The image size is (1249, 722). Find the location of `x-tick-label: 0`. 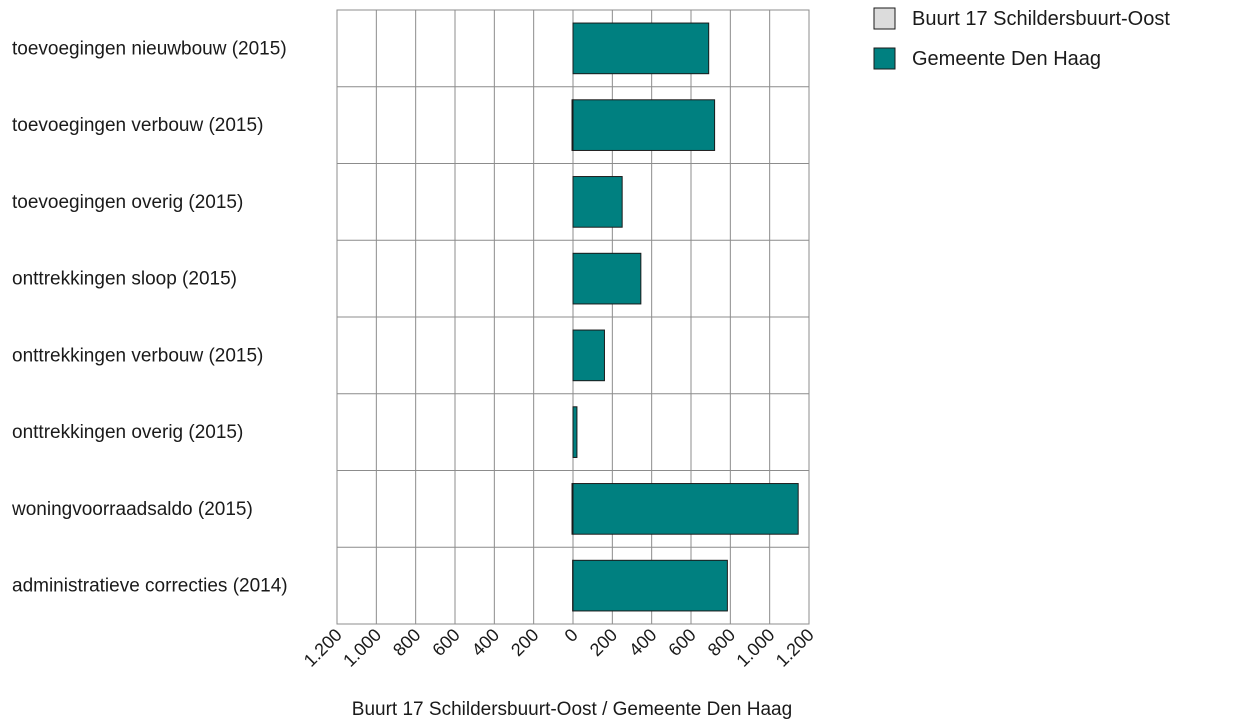

x-tick-label: 0 is located at coordinates (571, 635).